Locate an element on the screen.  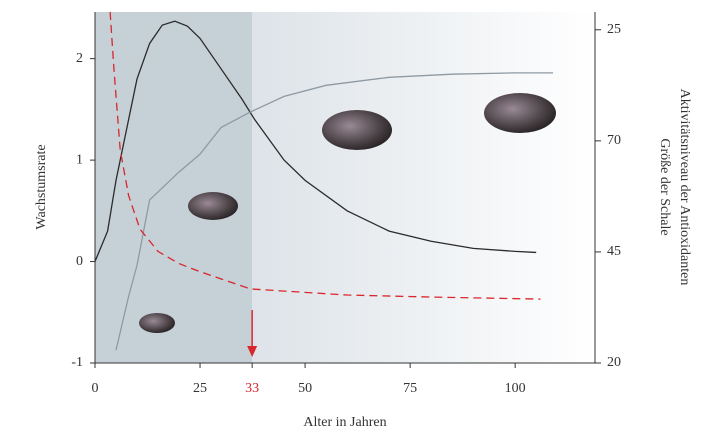
x-tick-label: 33 is located at coordinates (252, 388).